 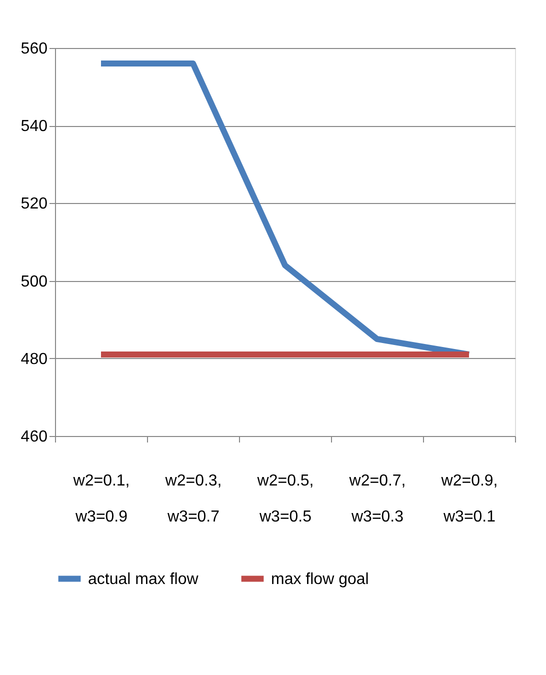 What do you see at coordinates (34, 359) in the screenshot?
I see `y-tick-label: 480` at bounding box center [34, 359].